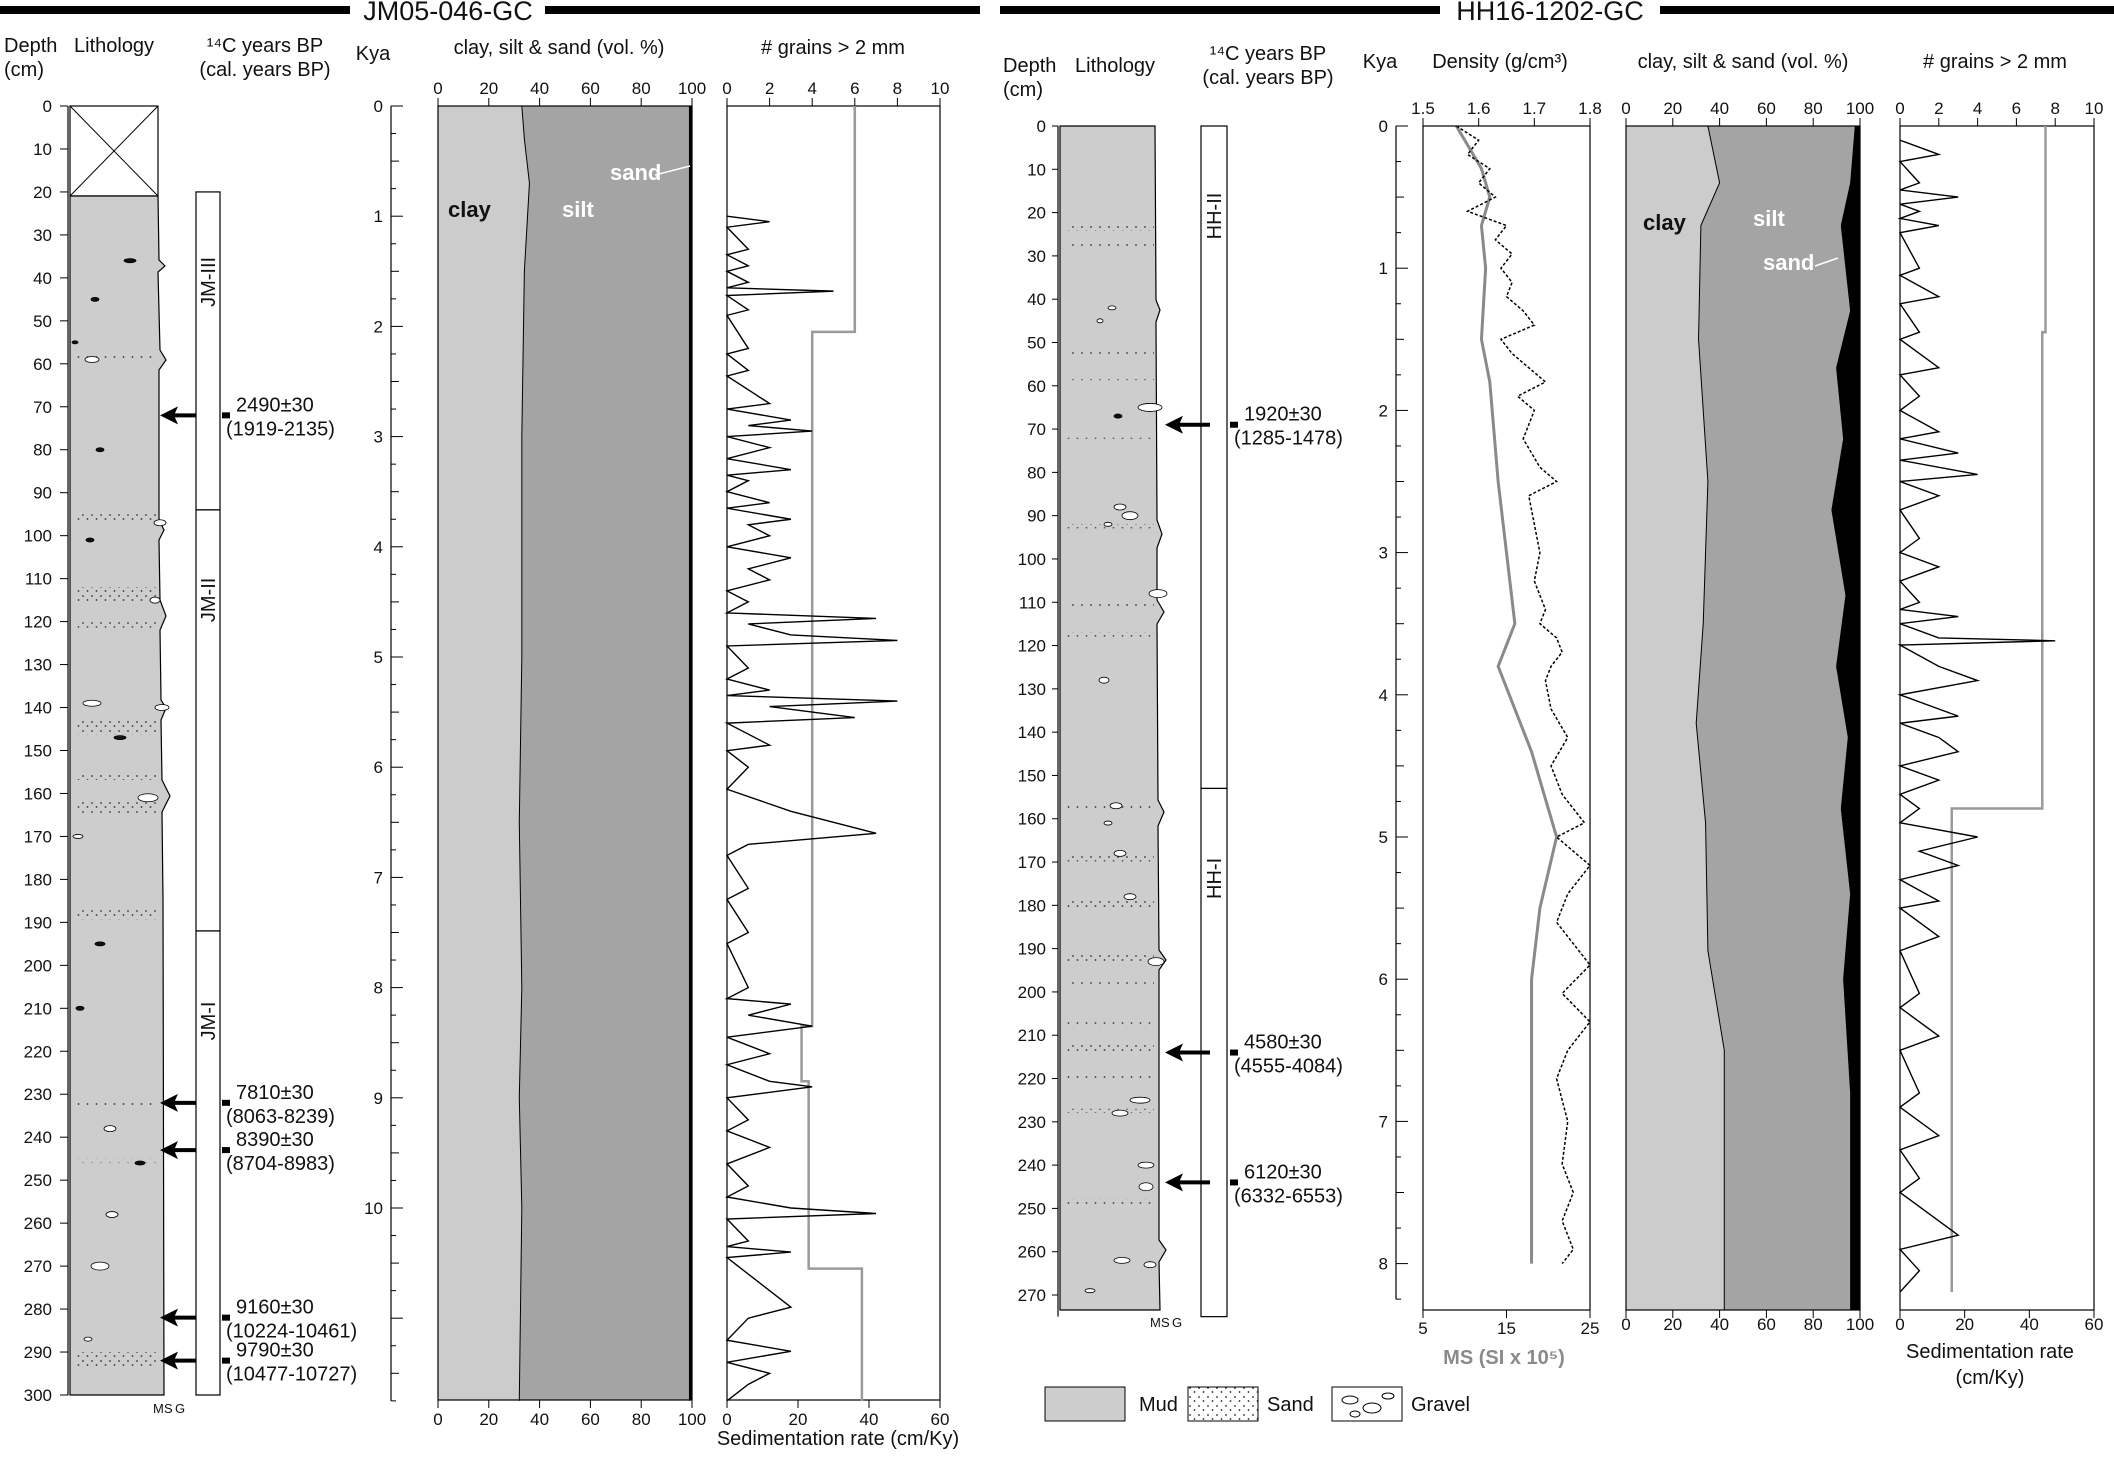 Image resolution: width=2114 pixels, height=1460 pixels. I want to click on grainsize-top-tick: 100, so click(692, 88).